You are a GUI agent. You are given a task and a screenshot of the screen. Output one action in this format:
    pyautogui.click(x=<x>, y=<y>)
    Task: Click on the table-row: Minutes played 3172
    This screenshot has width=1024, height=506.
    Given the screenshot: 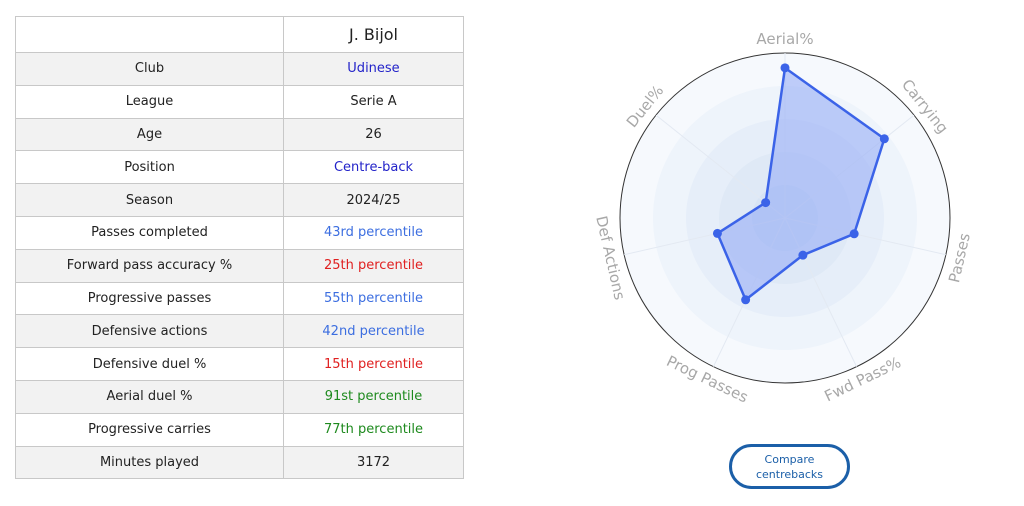 What is the action you would take?
    pyautogui.click(x=239, y=462)
    